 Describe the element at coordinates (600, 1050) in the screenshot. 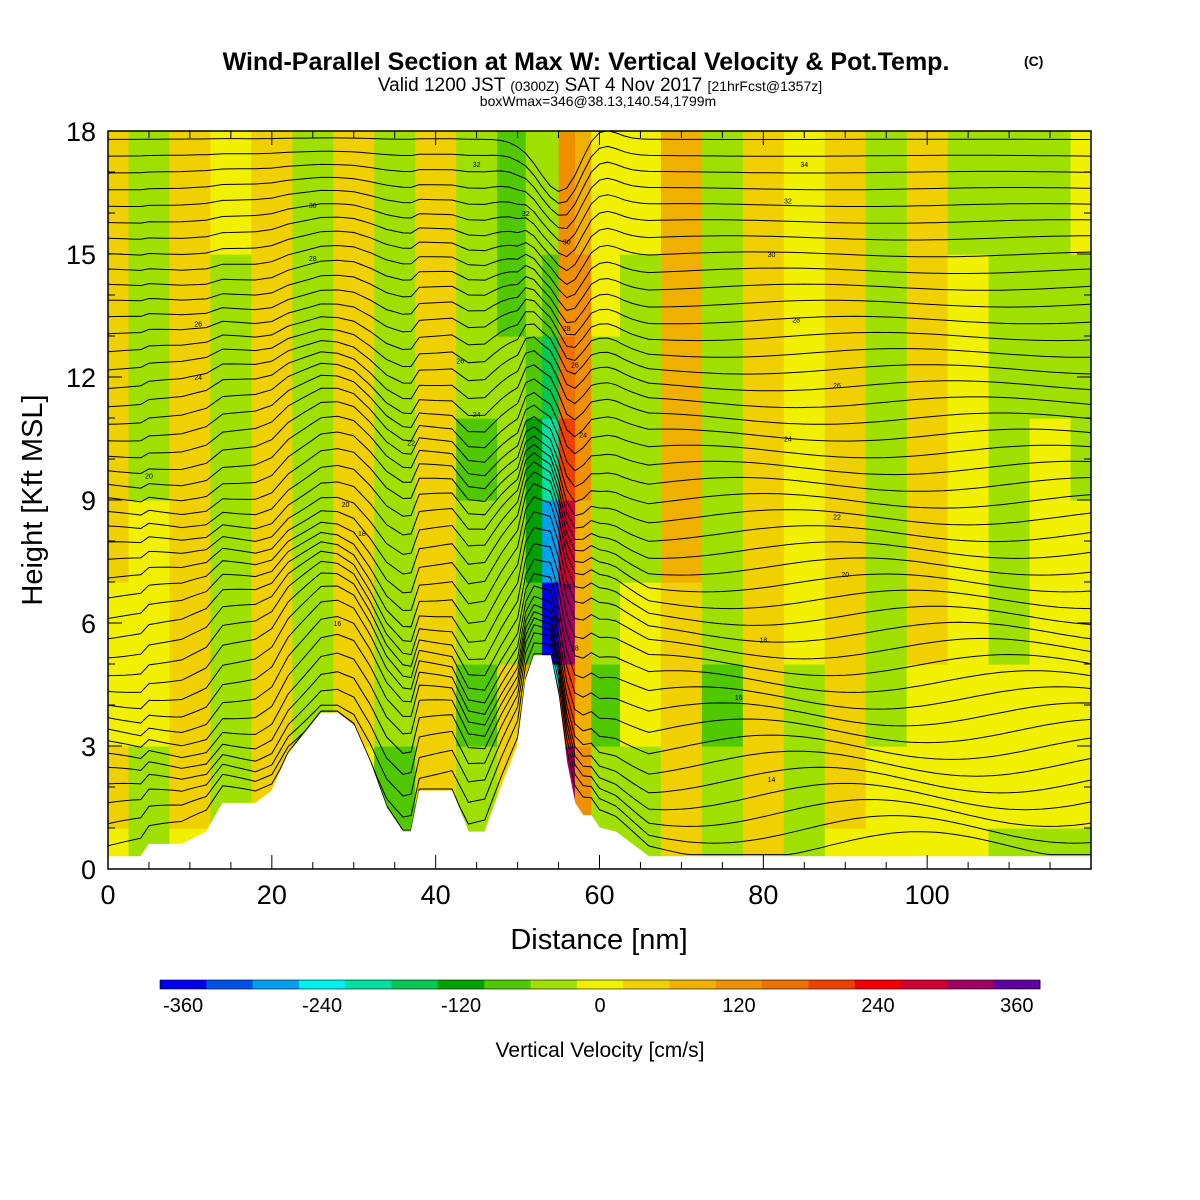

I see `colorbar-label: Vertical Velocity [cm/s]` at that location.